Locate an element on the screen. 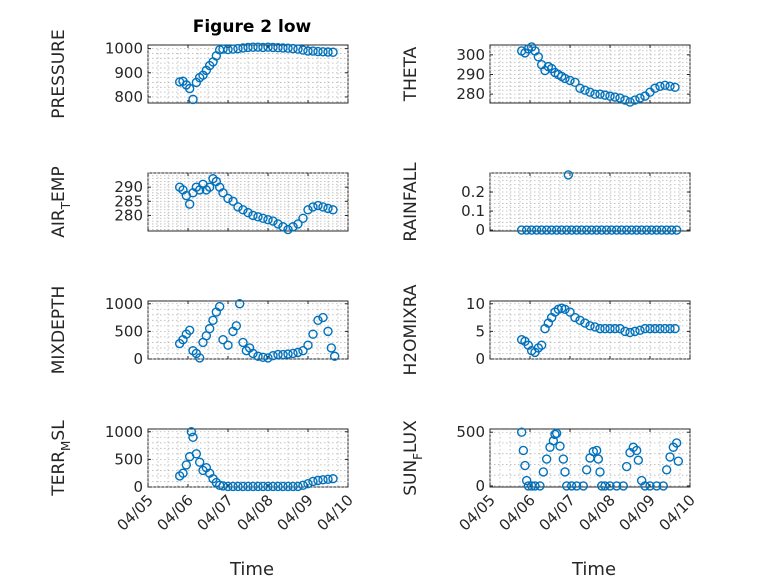 Image resolution: width=778 pixels, height=583 pixels. y-axis-label: H2OMIXRA is located at coordinates (411, 329).